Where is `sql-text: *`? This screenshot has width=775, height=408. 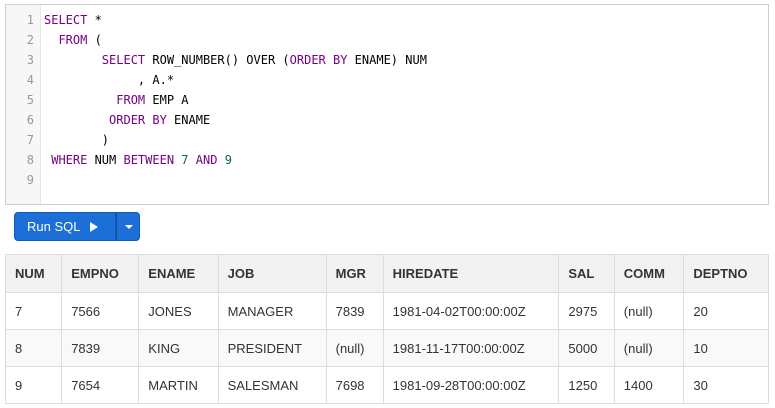 sql-text: * is located at coordinates (94, 20).